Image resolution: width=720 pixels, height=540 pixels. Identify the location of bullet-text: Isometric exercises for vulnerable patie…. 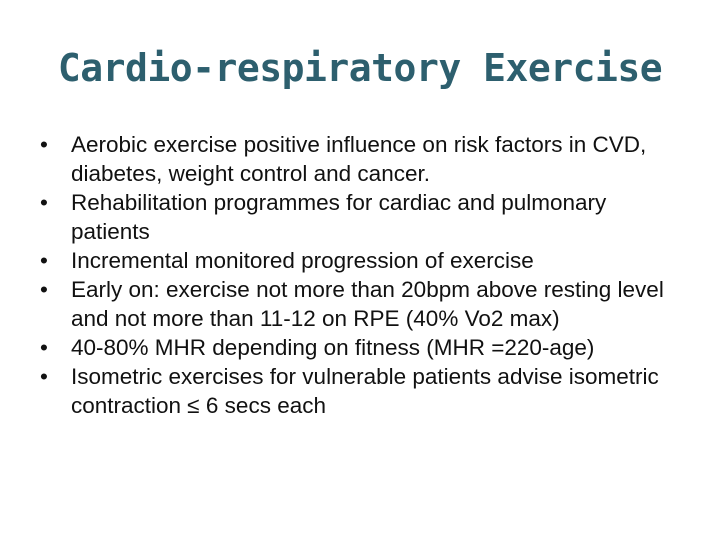
(365, 391).